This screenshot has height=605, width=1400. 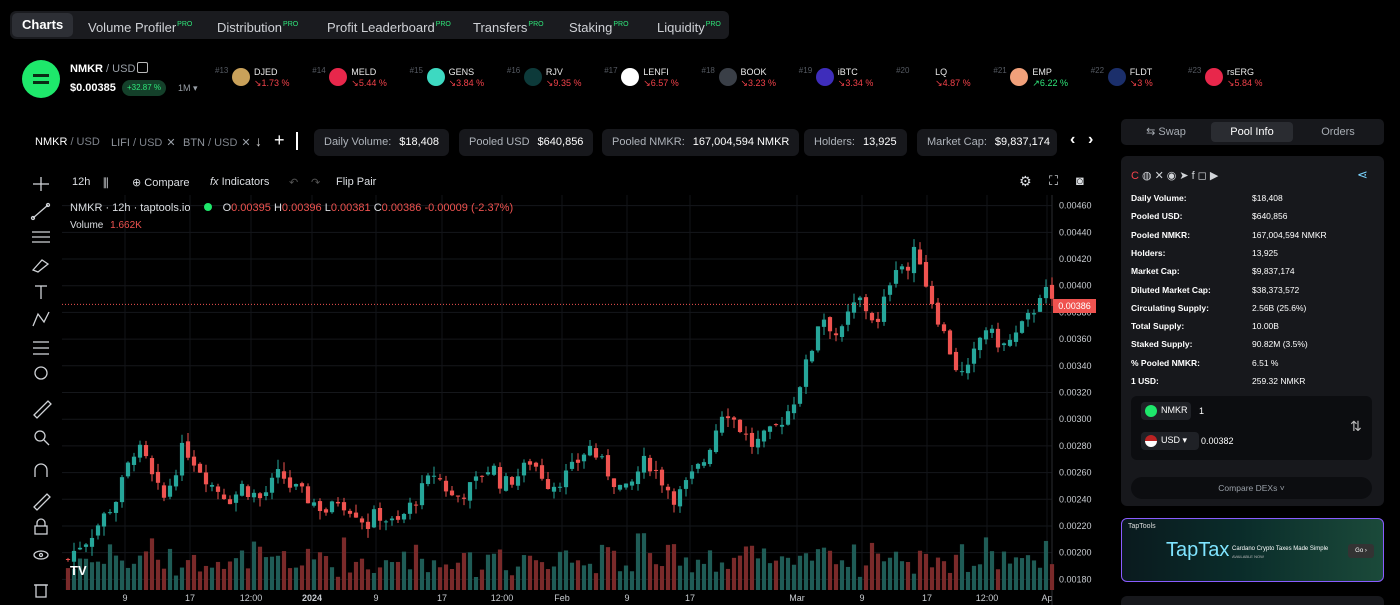 I want to click on token-amount-input: 1, so click(x=1202, y=411).